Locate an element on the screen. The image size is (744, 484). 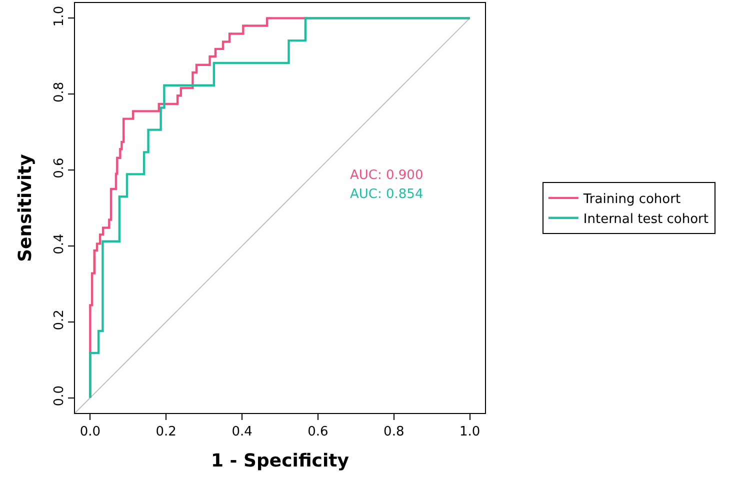
y-tick-label: 1.0 is located at coordinates (59, 16).